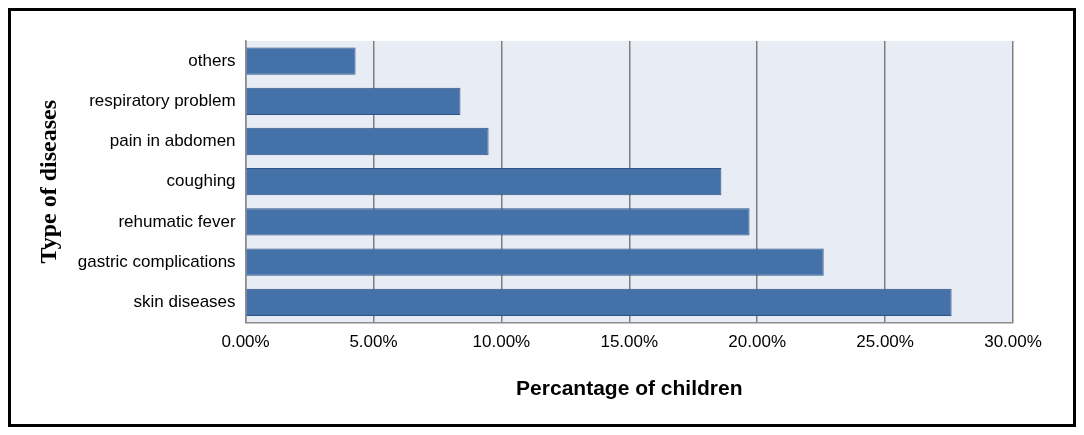 This screenshot has height=435, width=1084. I want to click on y-tick-label: skin diseases, so click(184, 301).